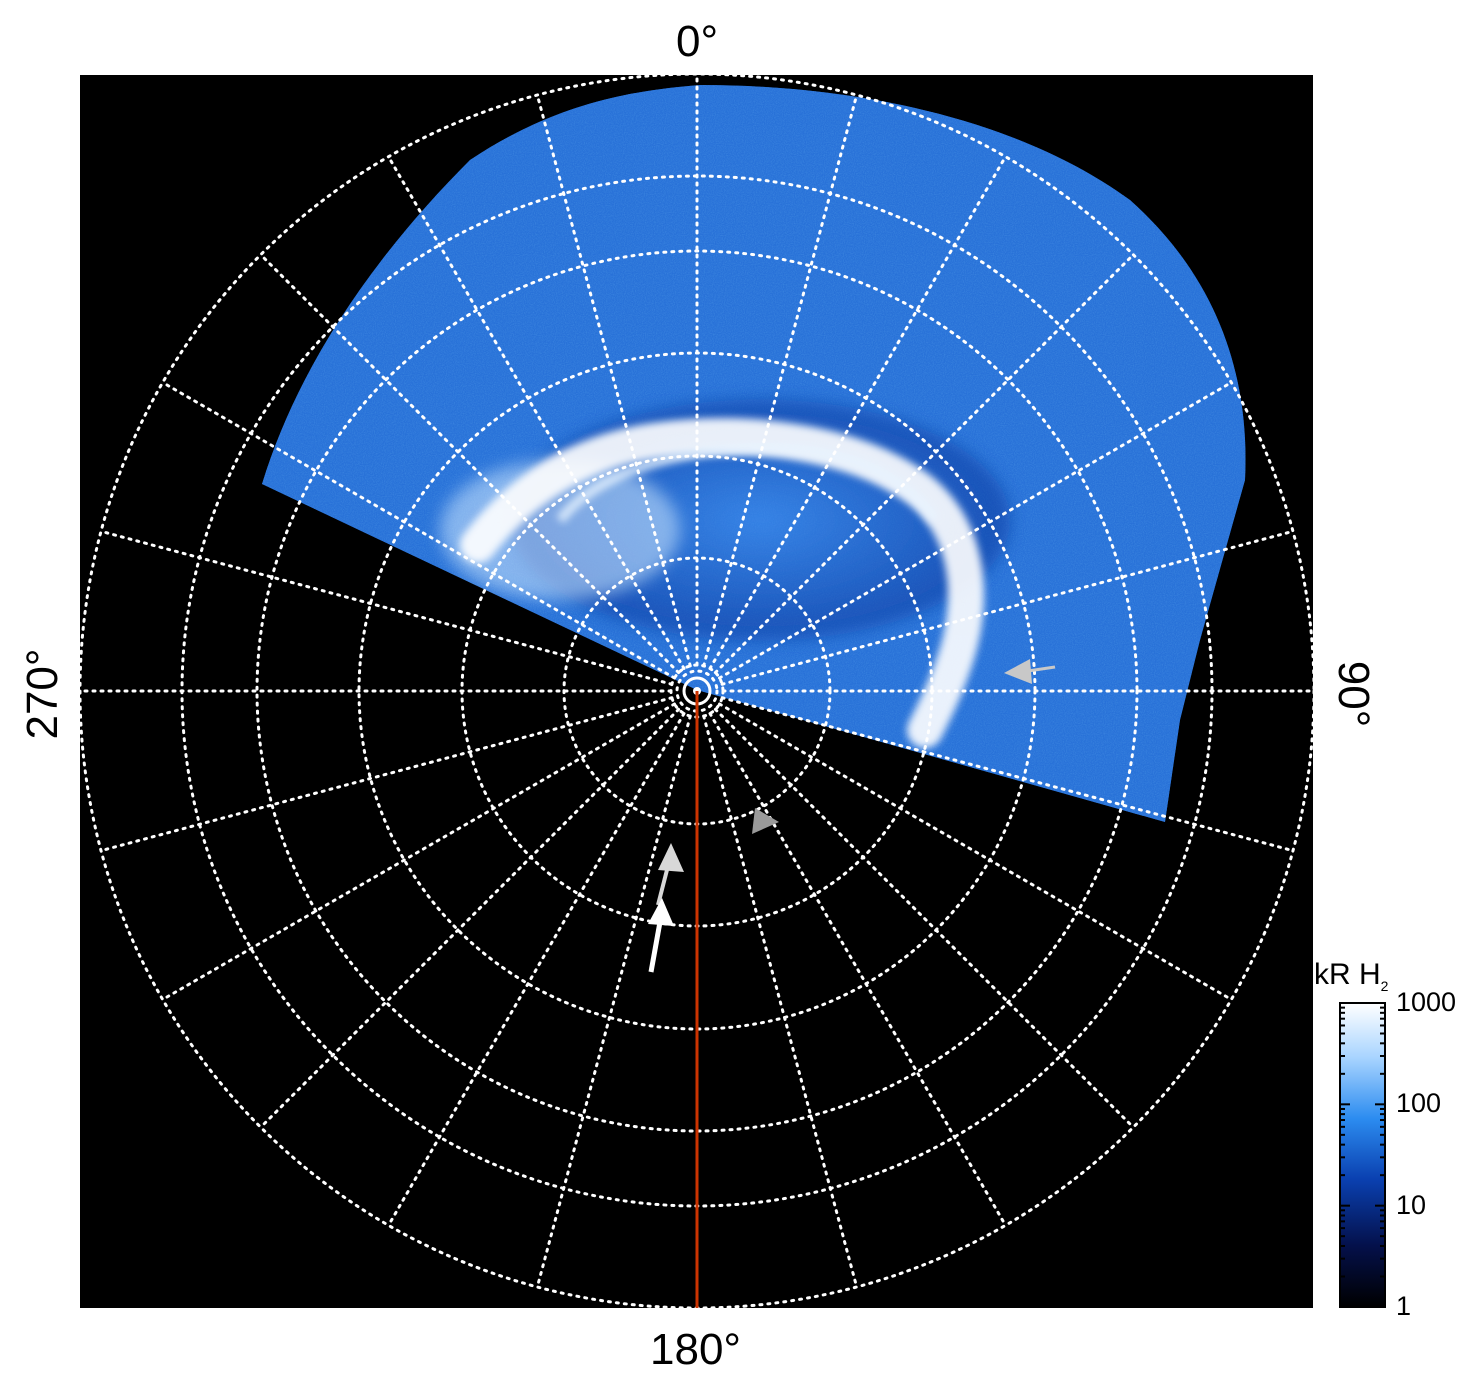 The width and height of the screenshot is (1481, 1384). Describe the element at coordinates (1347, 974) in the screenshot. I see `colorbar-title-text: kR H` at that location.